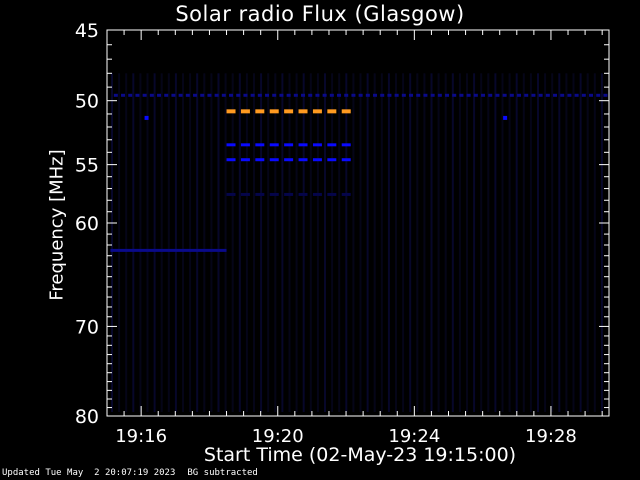 The height and width of the screenshot is (480, 640). I want to click on background-note: BG subtracted, so click(222, 473).